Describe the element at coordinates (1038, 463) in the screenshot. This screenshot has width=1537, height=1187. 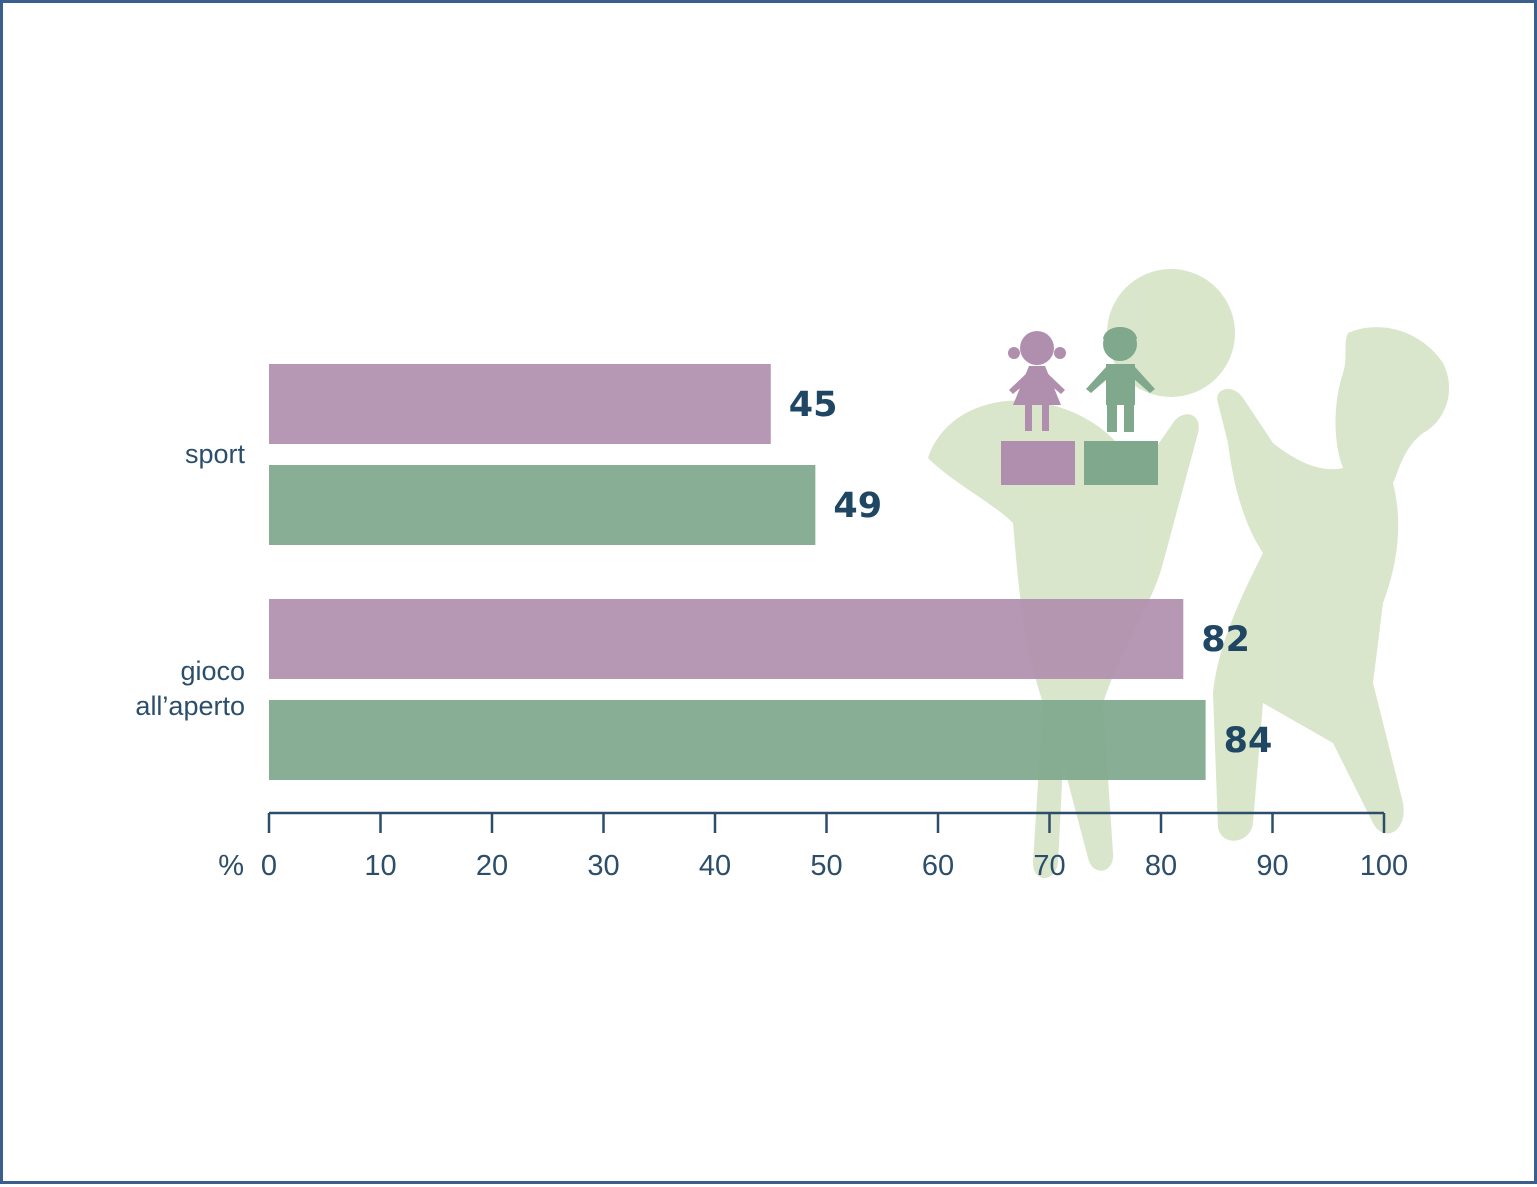
I see `legend-swatch-girl` at that location.